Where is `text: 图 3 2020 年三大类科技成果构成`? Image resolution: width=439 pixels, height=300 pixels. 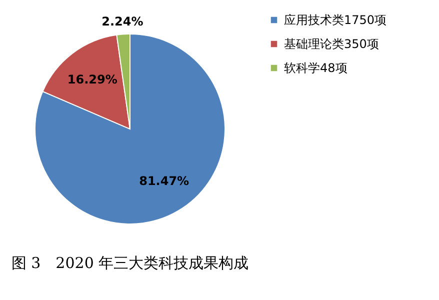
text: 图 3 2020 年三大类科技成果构成 is located at coordinates (130, 263).